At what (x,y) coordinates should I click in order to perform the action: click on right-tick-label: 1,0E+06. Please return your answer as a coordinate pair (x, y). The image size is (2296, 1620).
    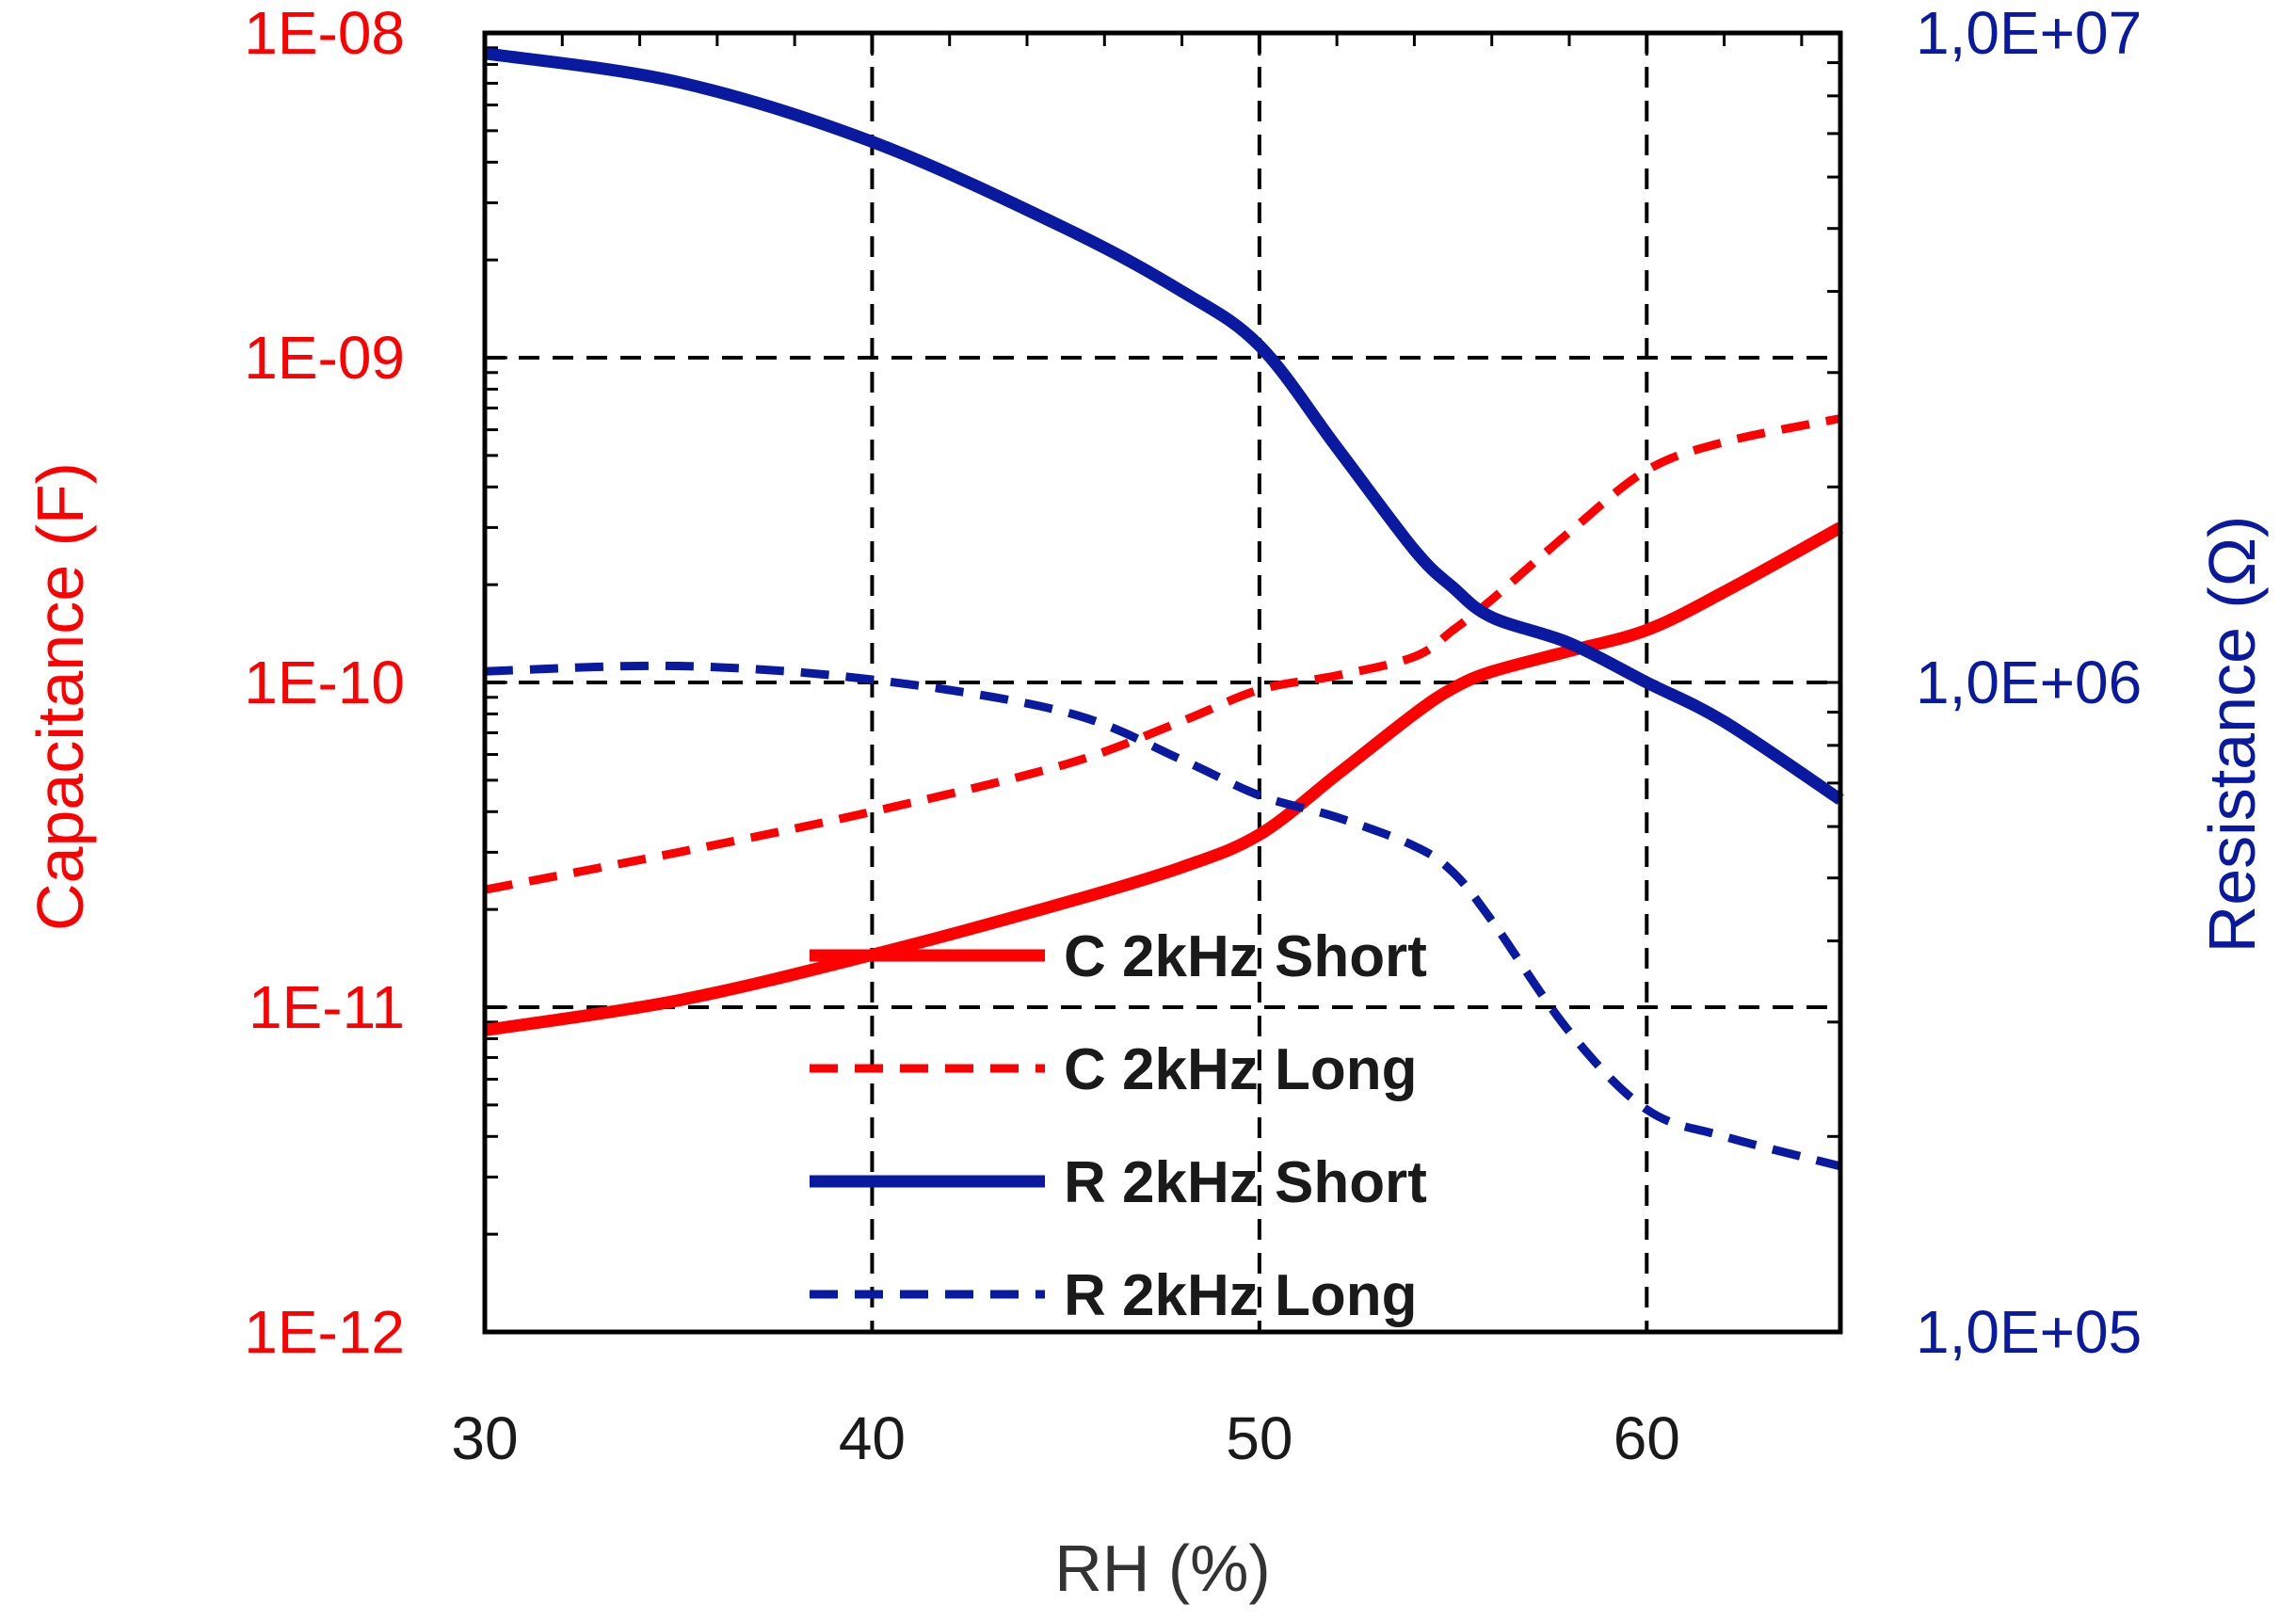
    Looking at the image, I should click on (2029, 683).